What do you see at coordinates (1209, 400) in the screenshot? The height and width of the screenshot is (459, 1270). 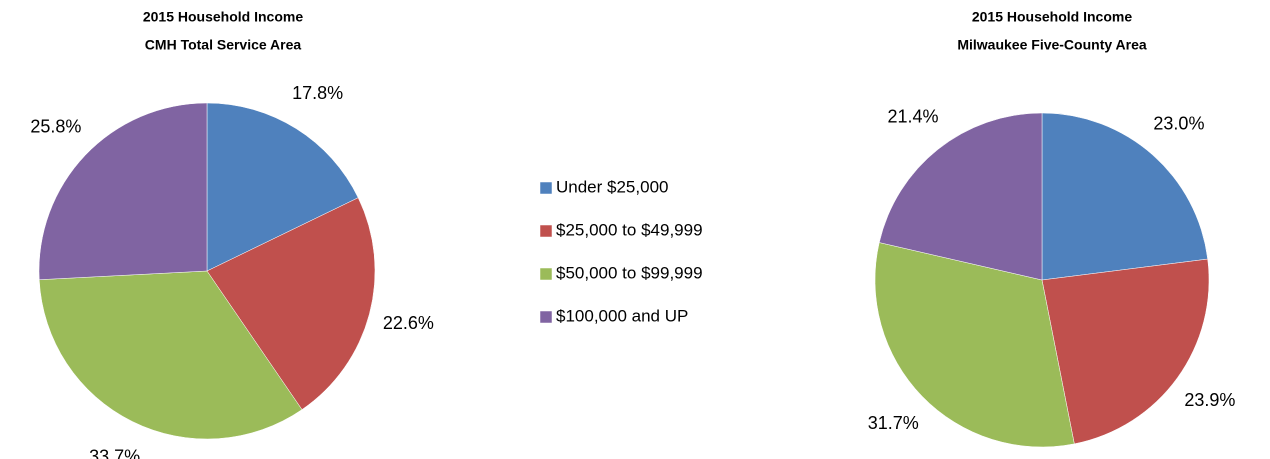 I see `data-label: 23.9%` at bounding box center [1209, 400].